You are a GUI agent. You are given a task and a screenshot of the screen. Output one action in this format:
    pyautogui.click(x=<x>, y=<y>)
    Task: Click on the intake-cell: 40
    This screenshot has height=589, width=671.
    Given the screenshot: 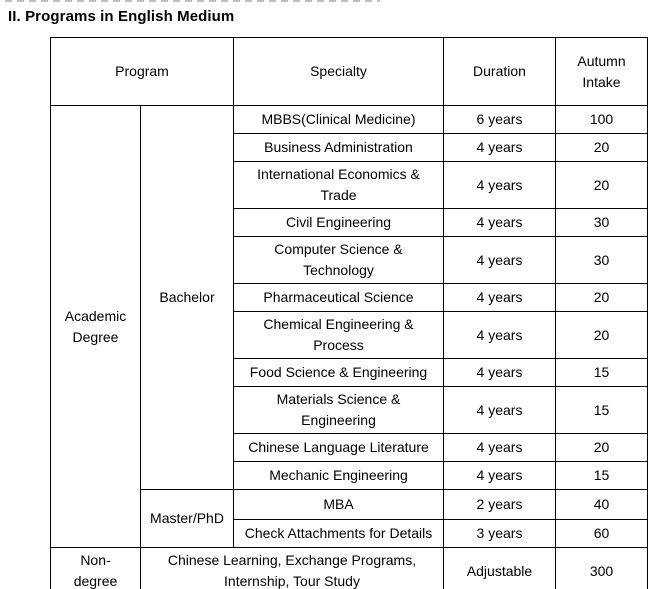 What is the action you would take?
    pyautogui.click(x=601, y=504)
    